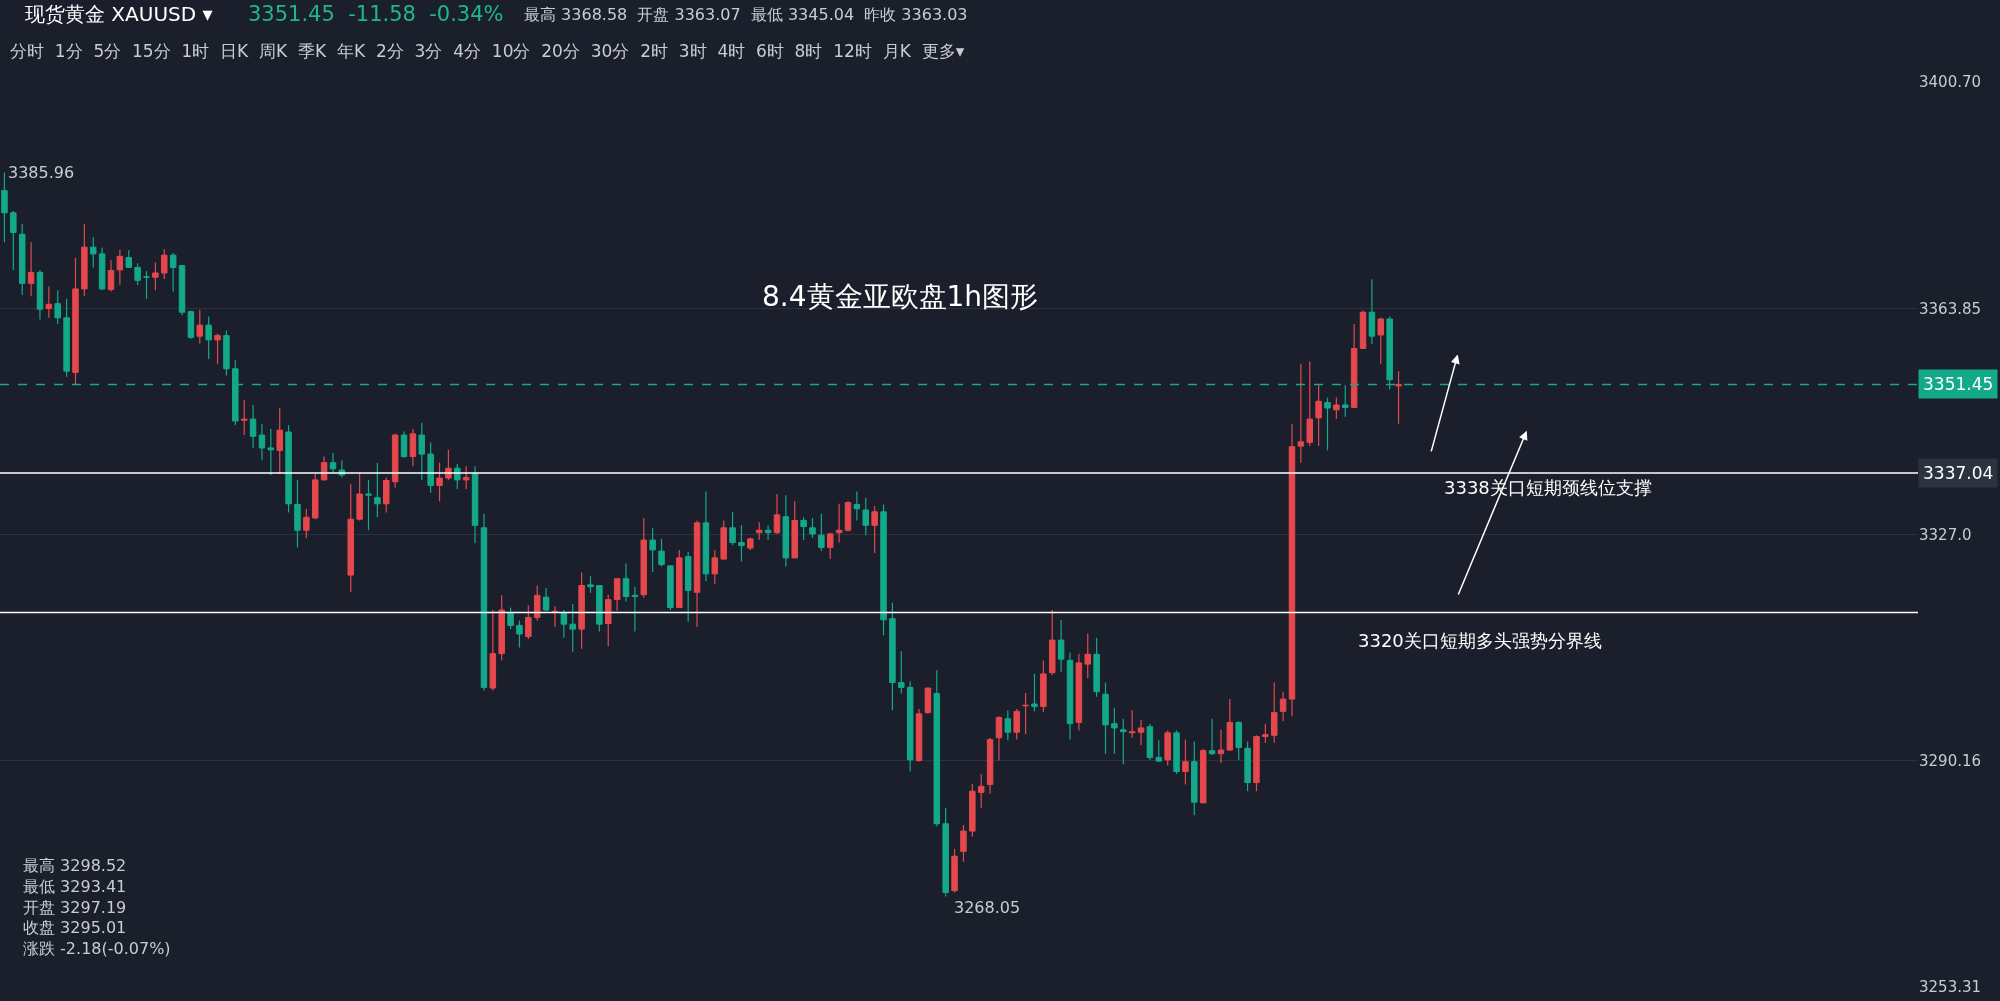 The height and width of the screenshot is (1001, 2000). Describe the element at coordinates (41, 172) in the screenshot. I see `annotation: 3385.96` at that location.